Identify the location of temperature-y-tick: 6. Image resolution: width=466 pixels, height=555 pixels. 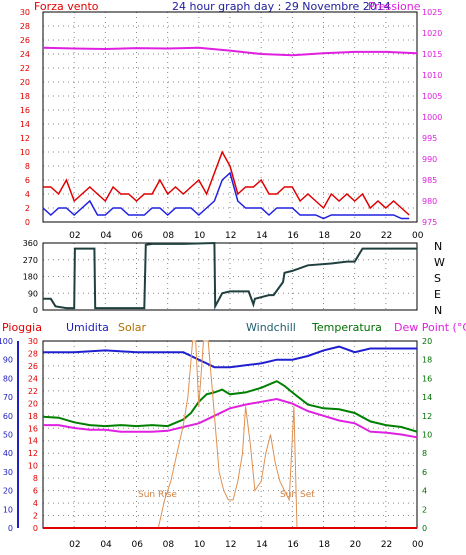
(424, 472).